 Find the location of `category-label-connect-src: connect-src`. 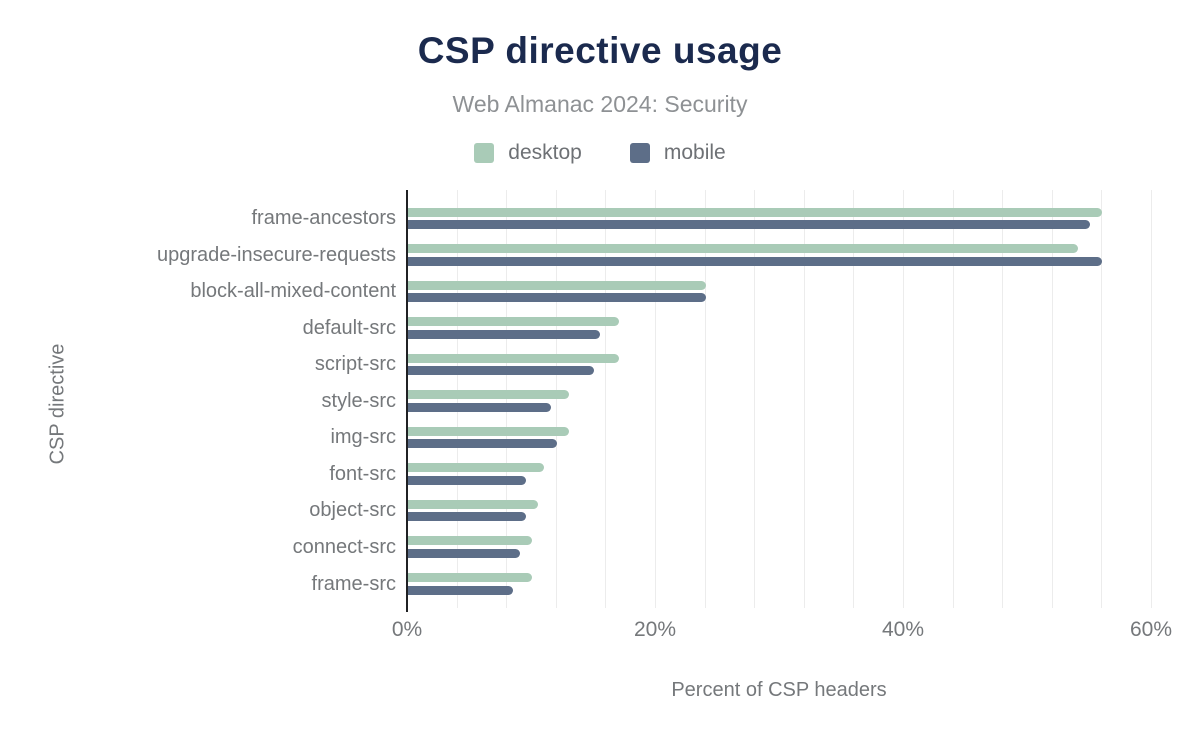

category-label-connect-src: connect-src is located at coordinates (344, 546).